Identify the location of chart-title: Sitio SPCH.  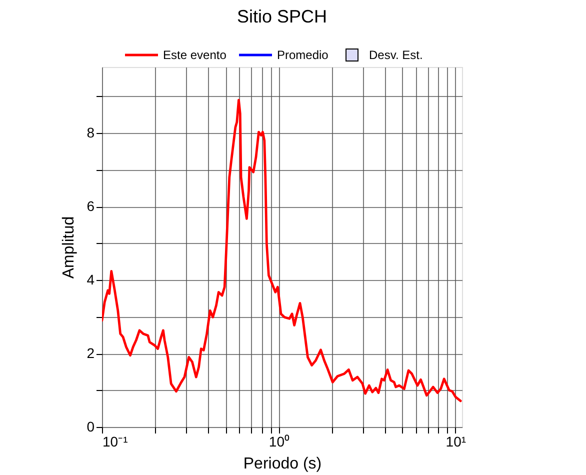
(282, 16).